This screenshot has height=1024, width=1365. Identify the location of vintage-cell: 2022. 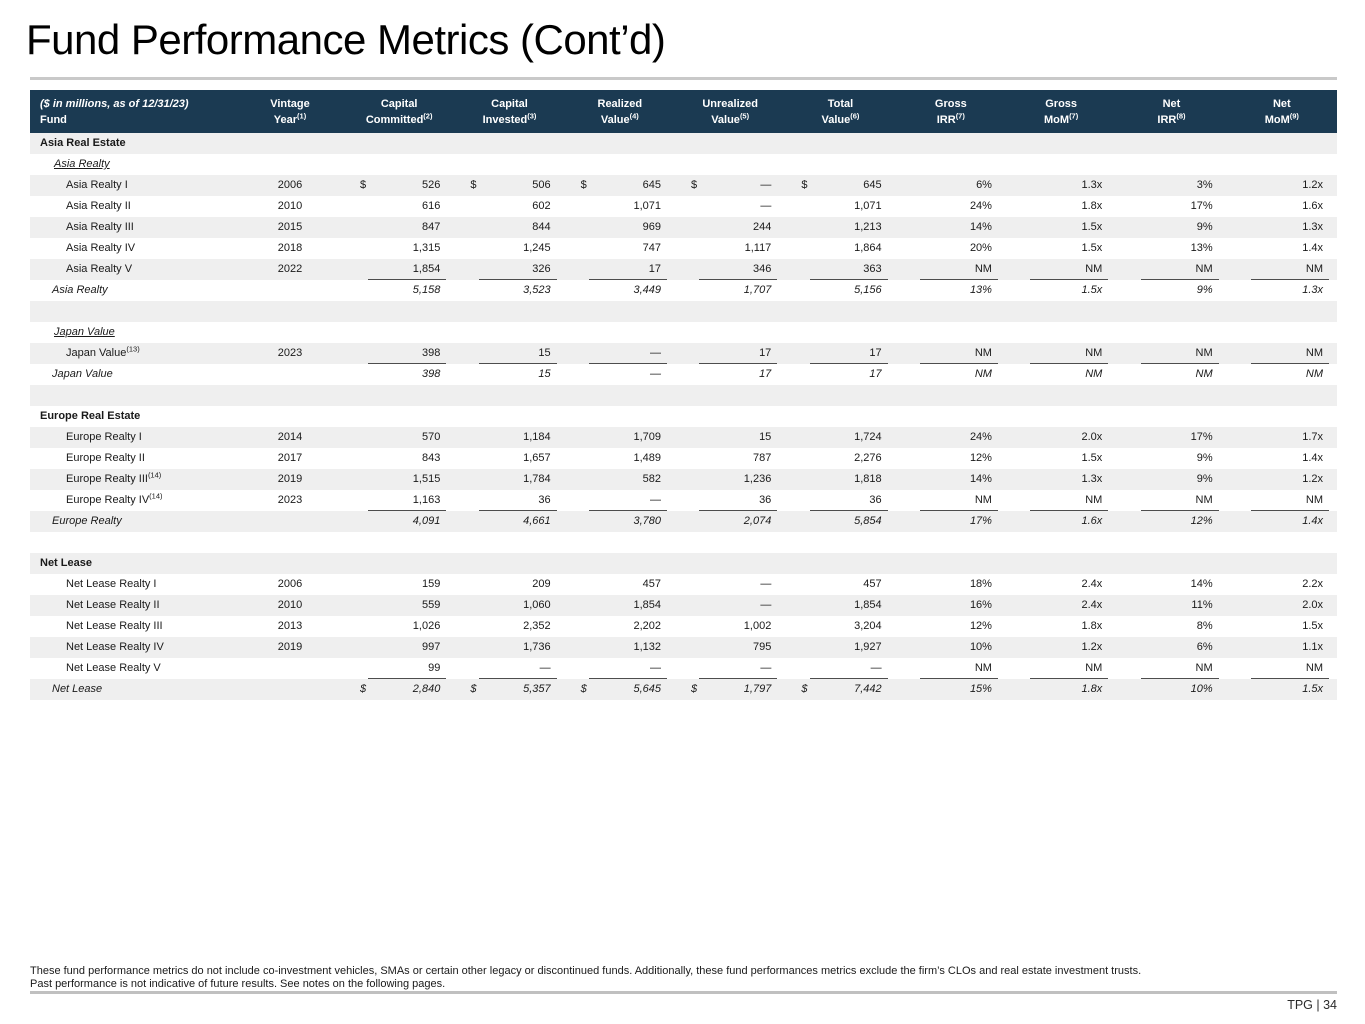
(290, 269).